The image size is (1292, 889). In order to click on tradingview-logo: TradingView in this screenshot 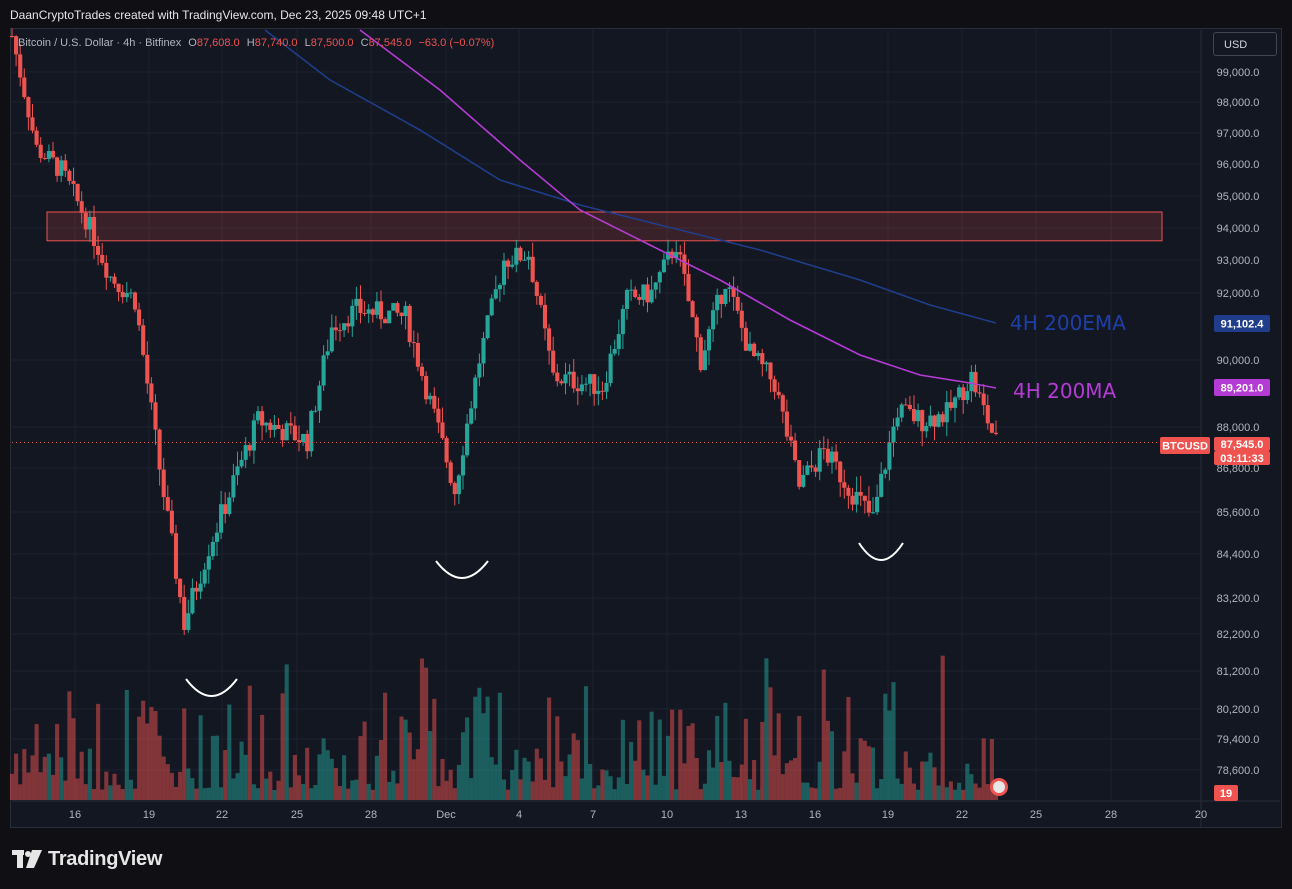, I will do `click(87, 859)`.